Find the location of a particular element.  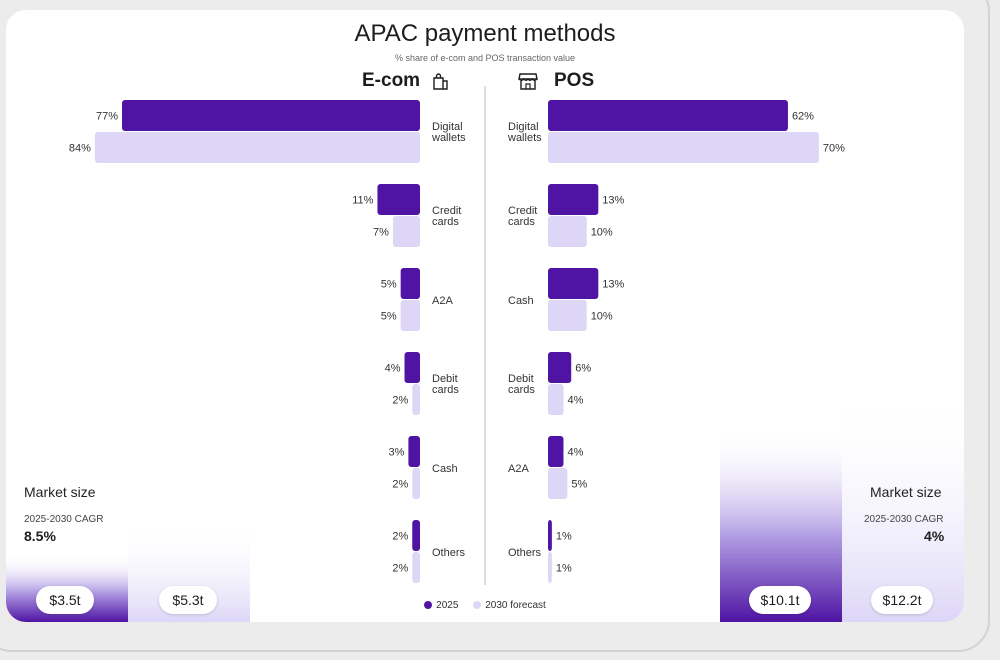

pos-bar-cash-2025 is located at coordinates (573, 283).